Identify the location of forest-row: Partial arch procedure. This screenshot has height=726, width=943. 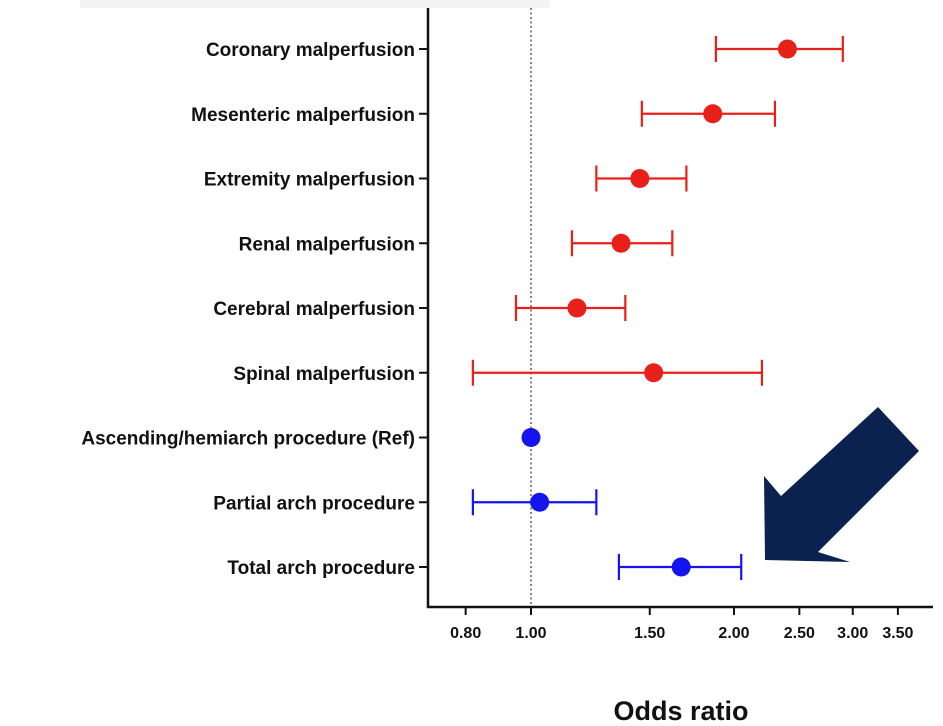
(405, 502).